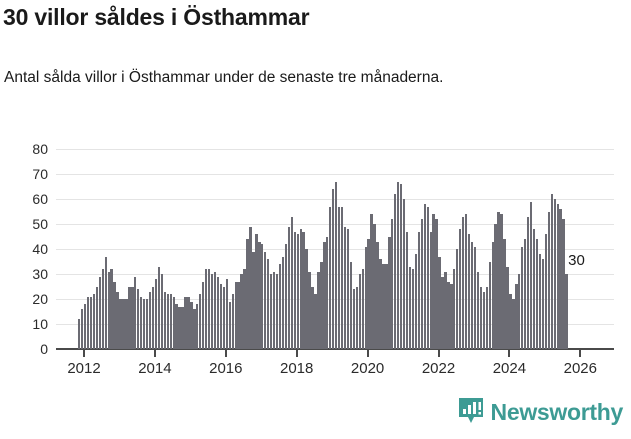  What do you see at coordinates (40, 299) in the screenshot?
I see `chart-y-tick-label: 20` at bounding box center [40, 299].